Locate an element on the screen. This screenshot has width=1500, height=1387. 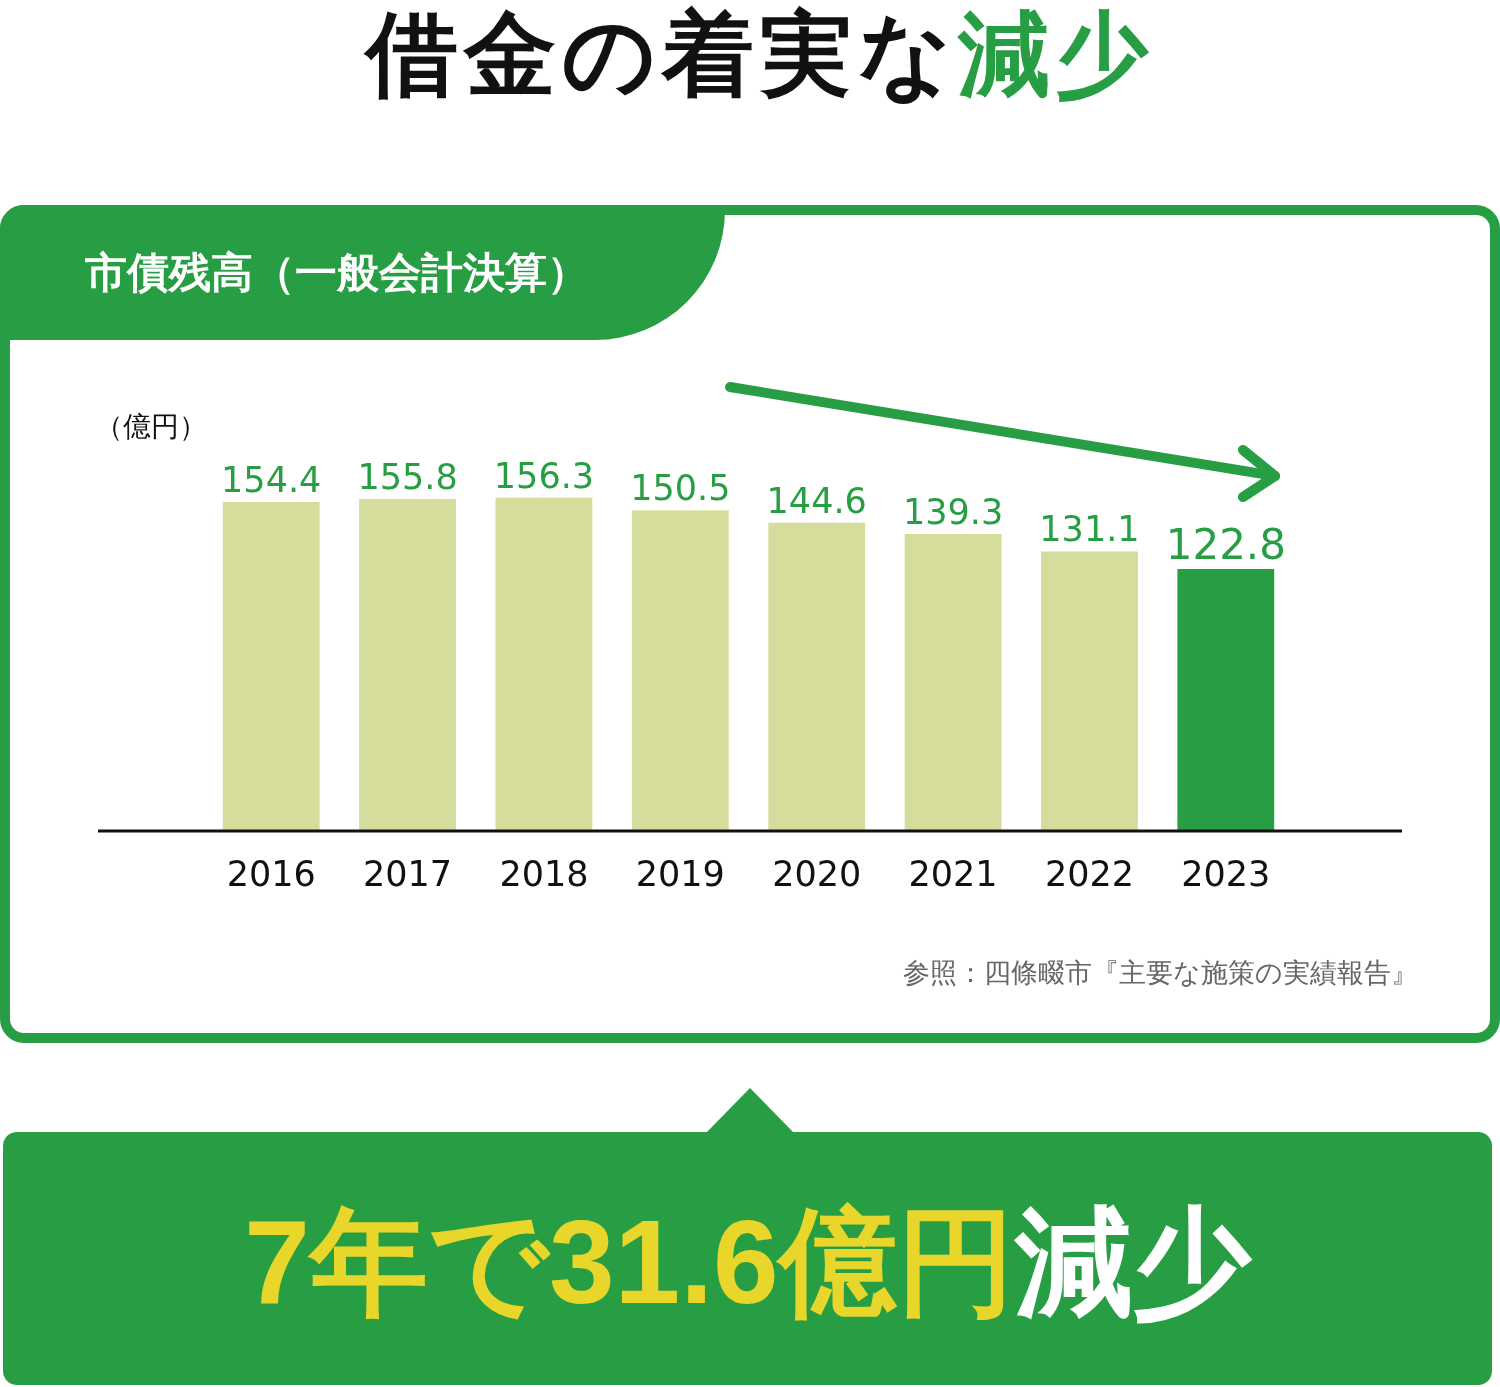
x-tick-label: 2021 is located at coordinates (953, 874).